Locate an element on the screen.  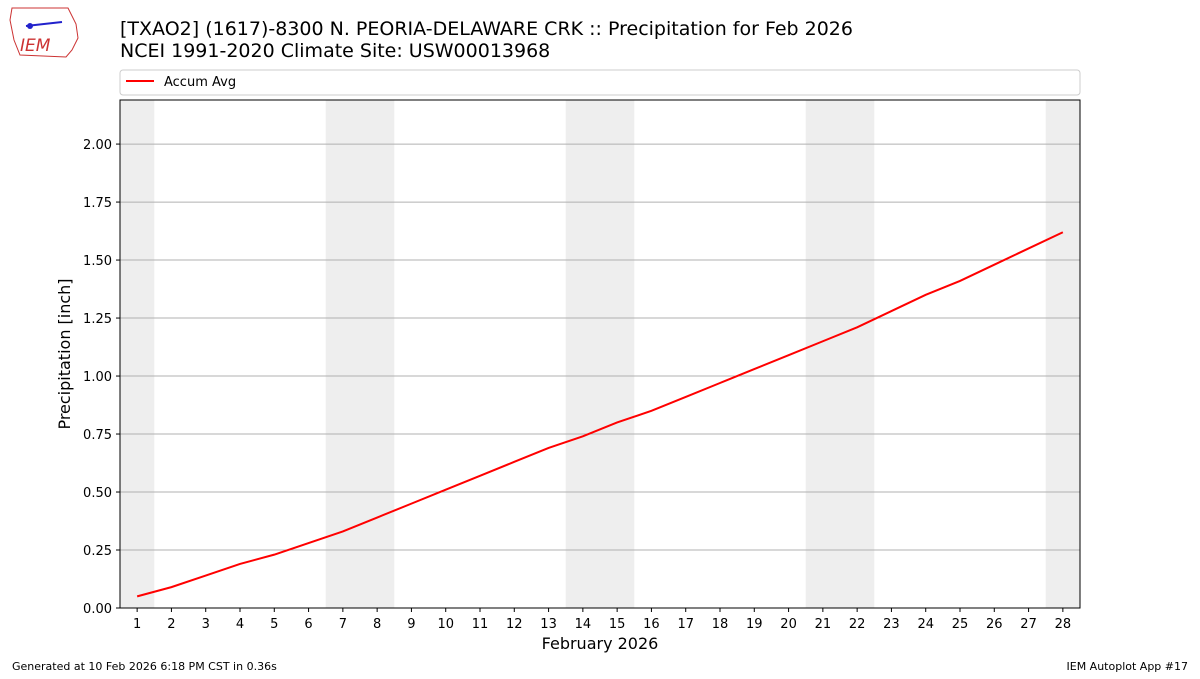
x-tick-label: 7 is located at coordinates (343, 624).